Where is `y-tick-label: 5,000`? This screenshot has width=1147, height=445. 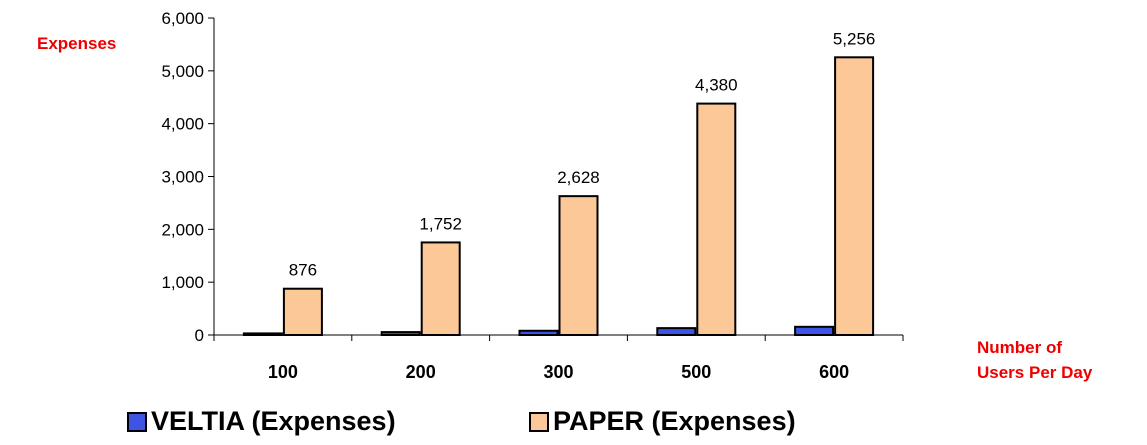
y-tick-label: 5,000 is located at coordinates (182, 71).